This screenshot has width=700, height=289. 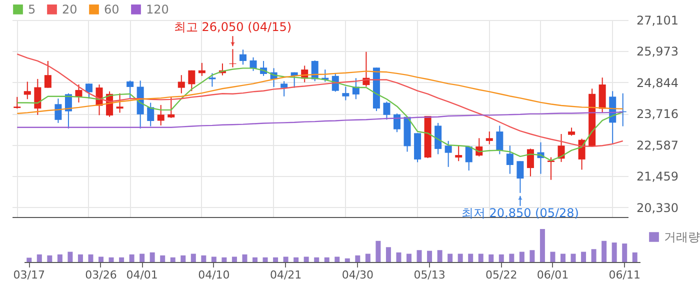 What do you see at coordinates (233, 27) in the screenshot?
I see `annotation: 최고 26,050 (04/15)` at bounding box center [233, 27].